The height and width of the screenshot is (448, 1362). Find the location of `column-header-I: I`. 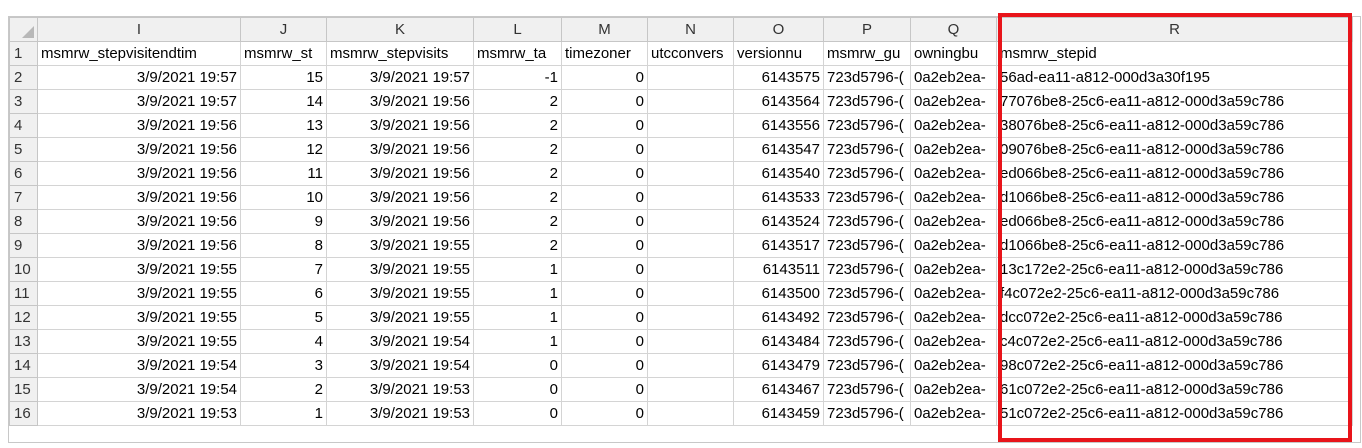

column-header-I: I is located at coordinates (139, 29).